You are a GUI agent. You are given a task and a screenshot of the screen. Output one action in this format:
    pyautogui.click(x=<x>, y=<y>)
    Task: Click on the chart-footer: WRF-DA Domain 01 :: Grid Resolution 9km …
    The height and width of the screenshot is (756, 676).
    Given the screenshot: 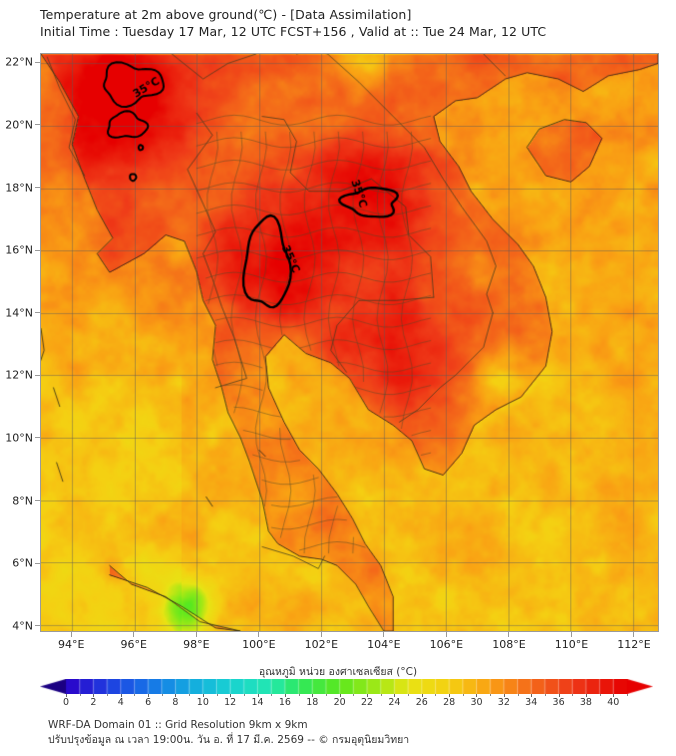 What is the action you would take?
    pyautogui.click(x=348, y=733)
    